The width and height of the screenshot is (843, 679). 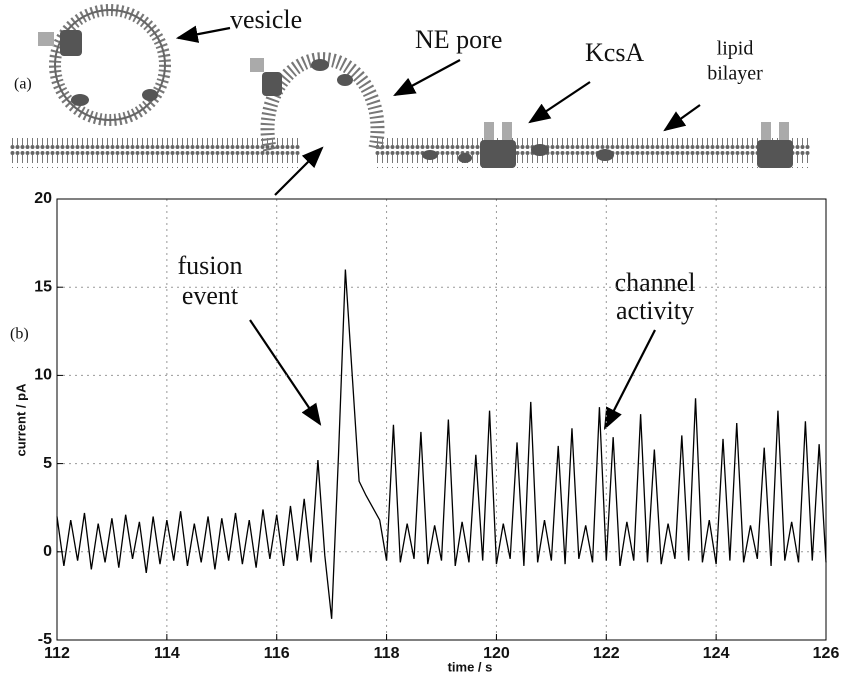 I want to click on x-tick-label: 124, so click(x=716, y=653).